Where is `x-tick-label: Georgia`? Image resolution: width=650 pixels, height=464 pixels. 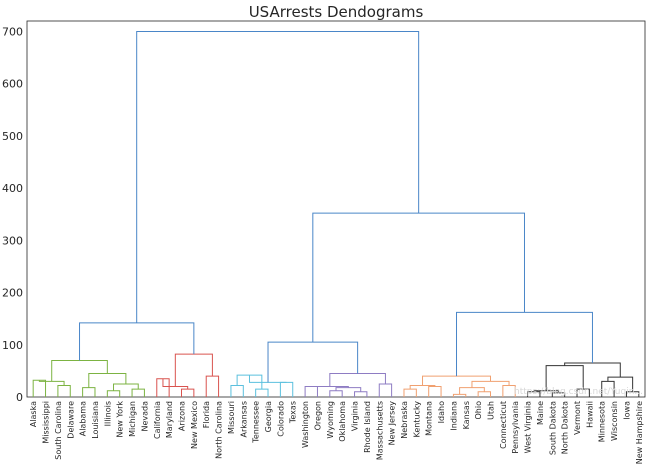
x-tick-label: Georgia is located at coordinates (268, 416).